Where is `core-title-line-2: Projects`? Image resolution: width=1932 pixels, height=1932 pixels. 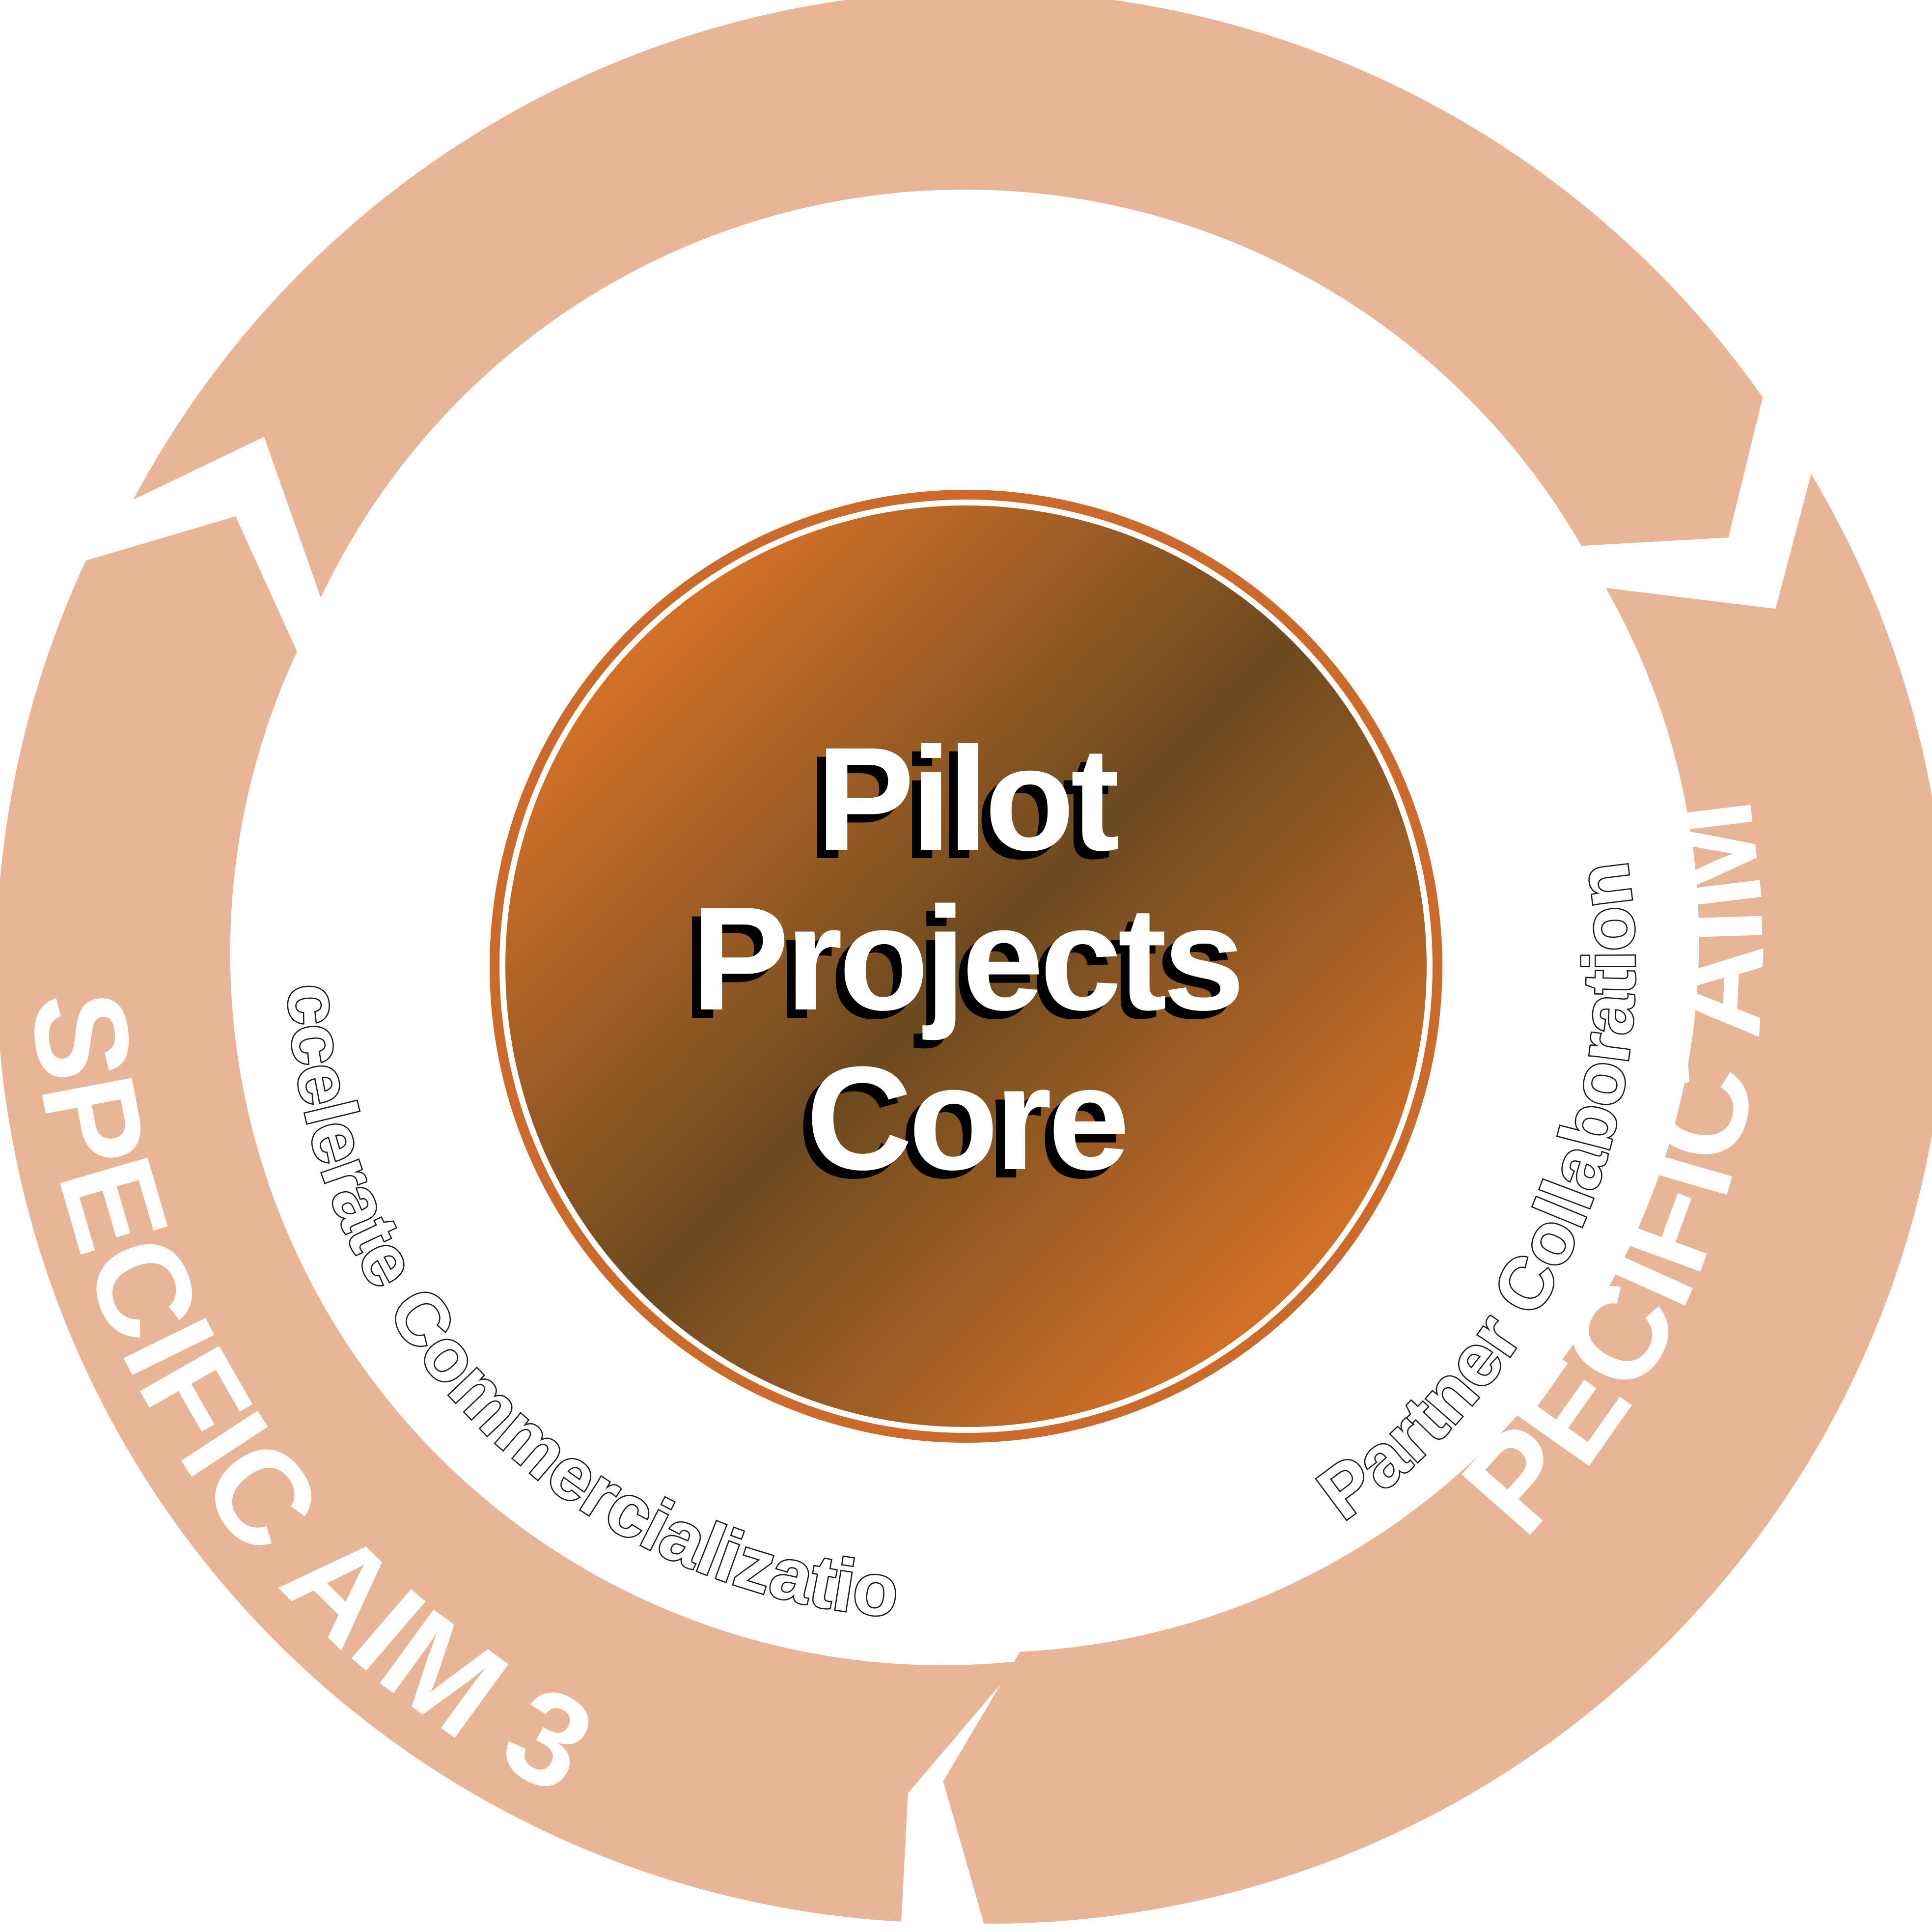 core-title-line-2: Projects is located at coordinates (966, 959).